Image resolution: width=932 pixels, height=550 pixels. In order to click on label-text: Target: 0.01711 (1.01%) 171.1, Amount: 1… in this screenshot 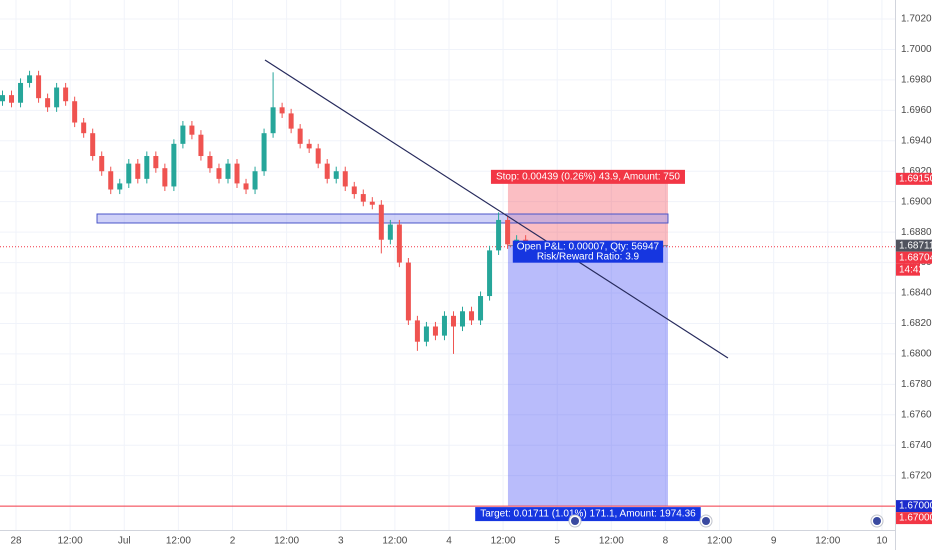, I will do `click(588, 514)`.